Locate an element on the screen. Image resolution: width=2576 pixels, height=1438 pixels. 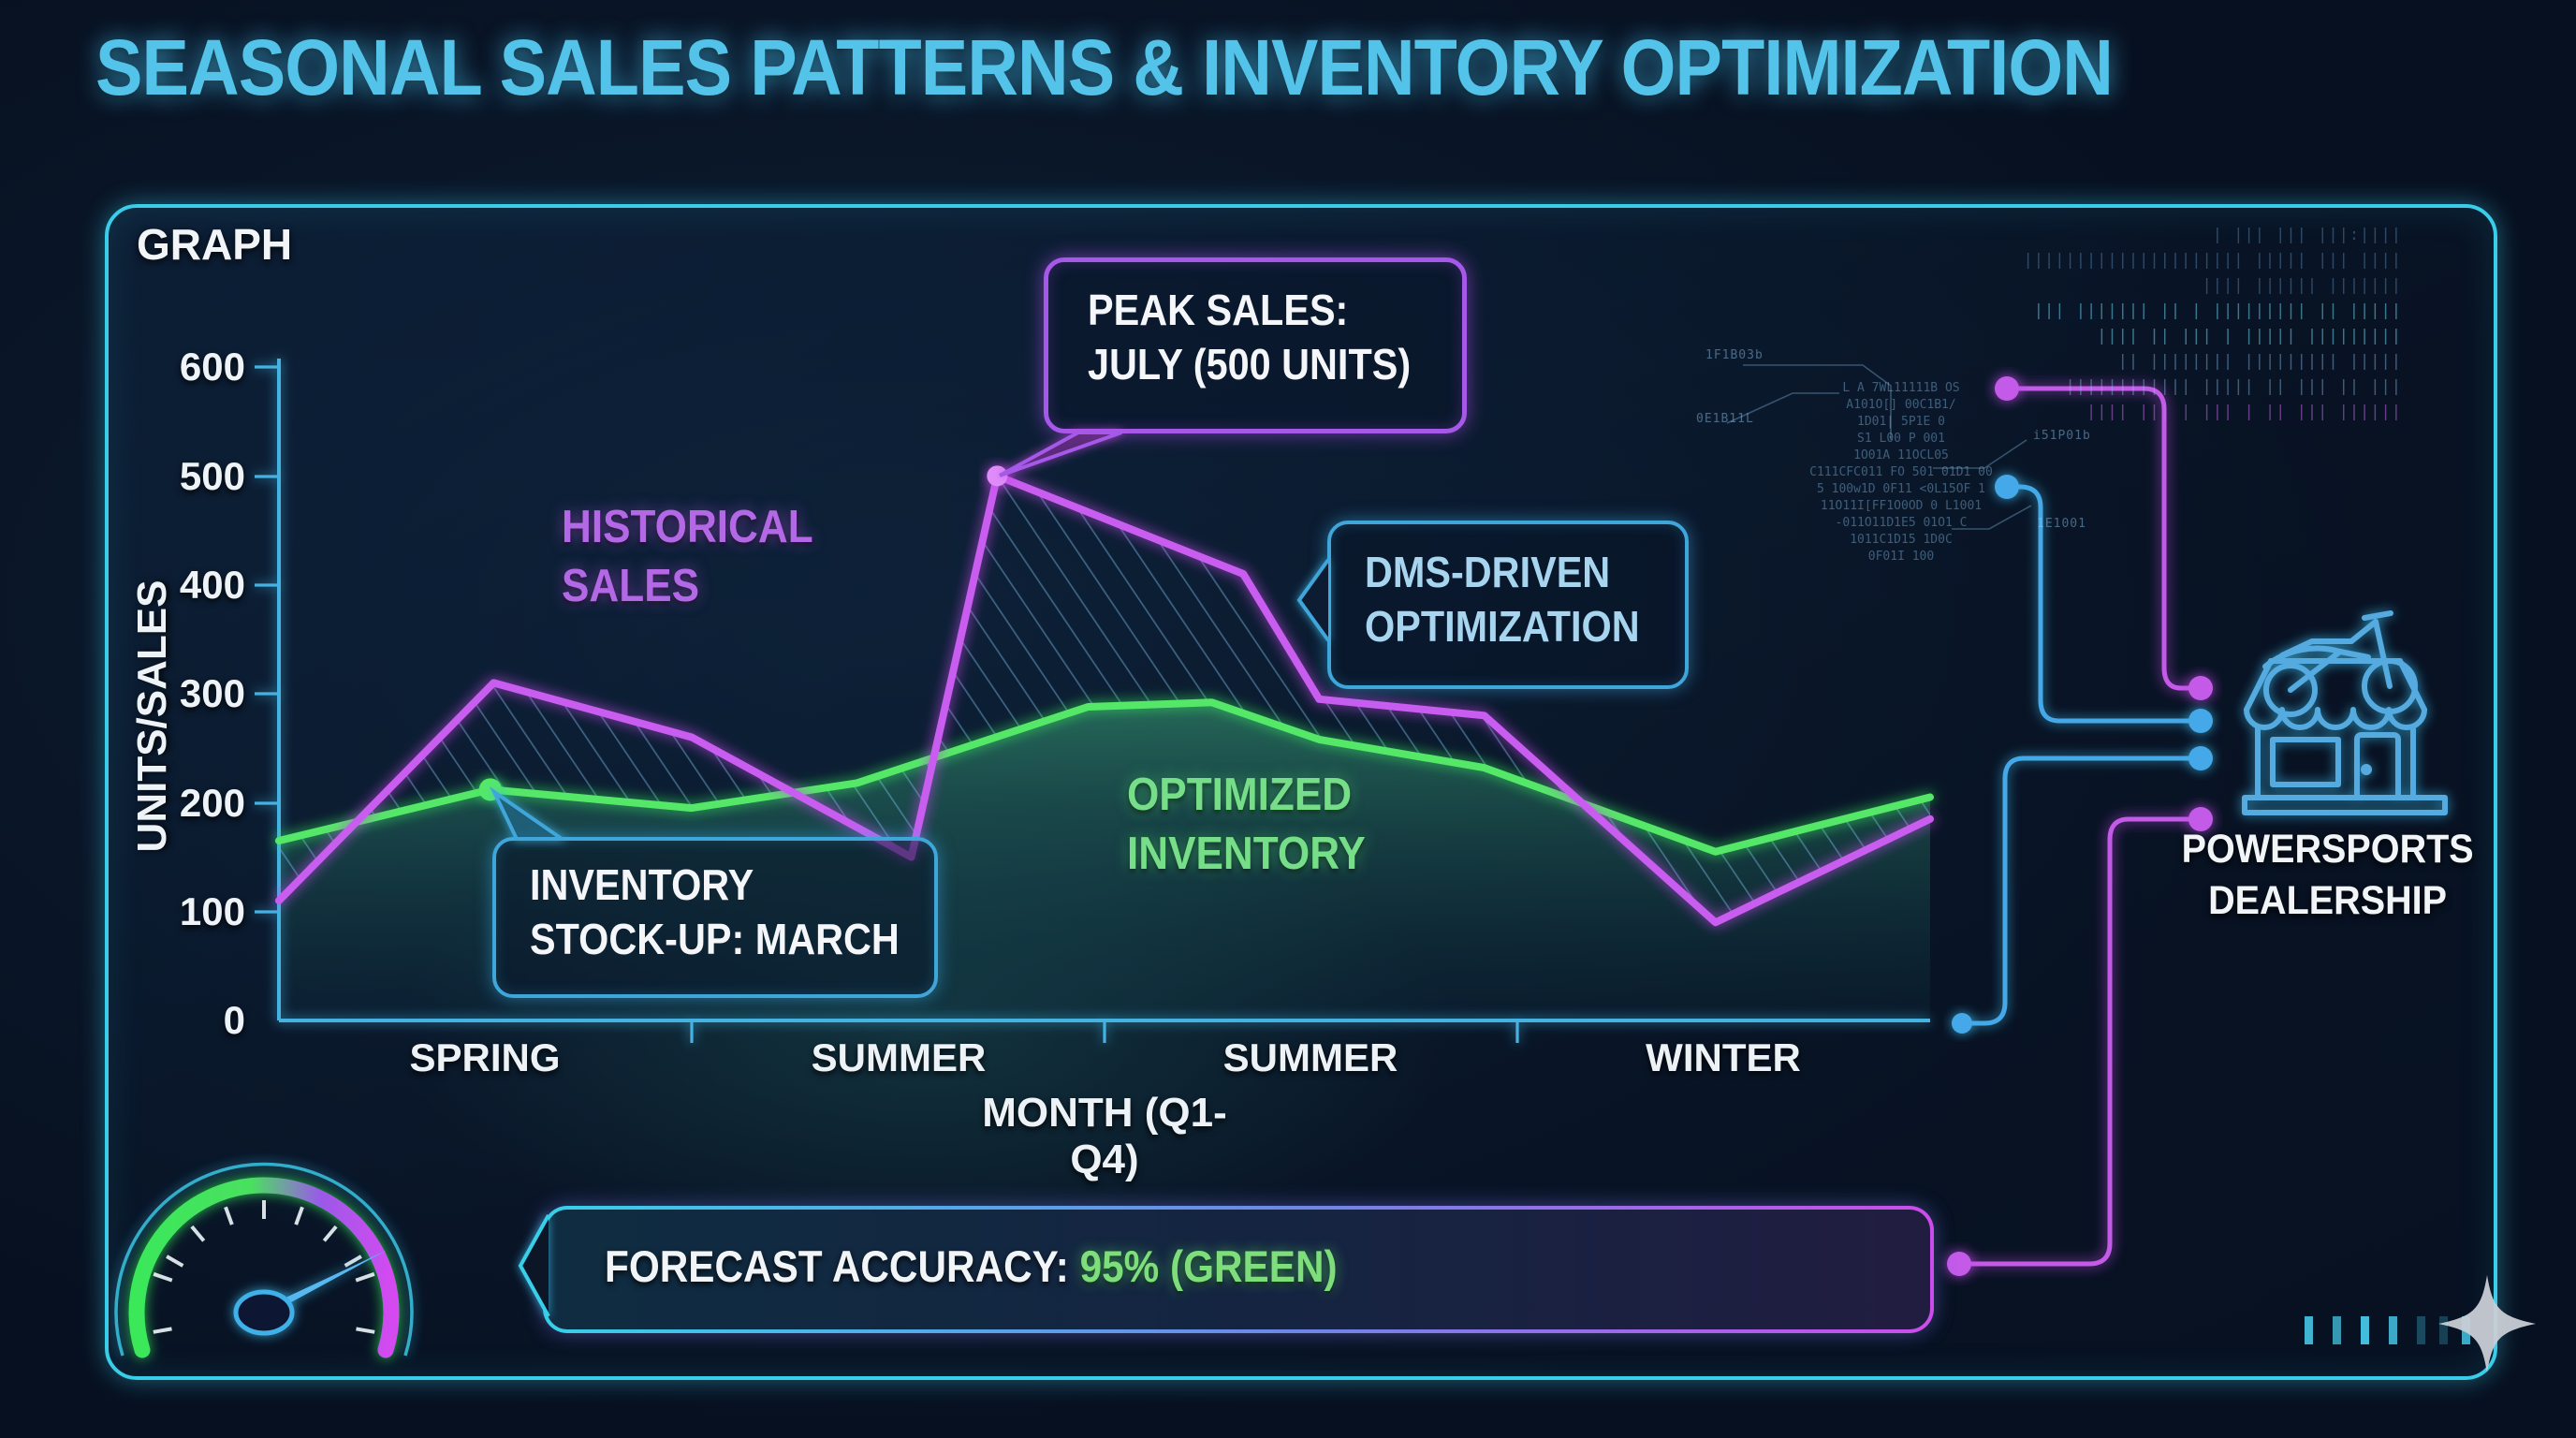
chip-label: 1F1B03b is located at coordinates (1734, 355).